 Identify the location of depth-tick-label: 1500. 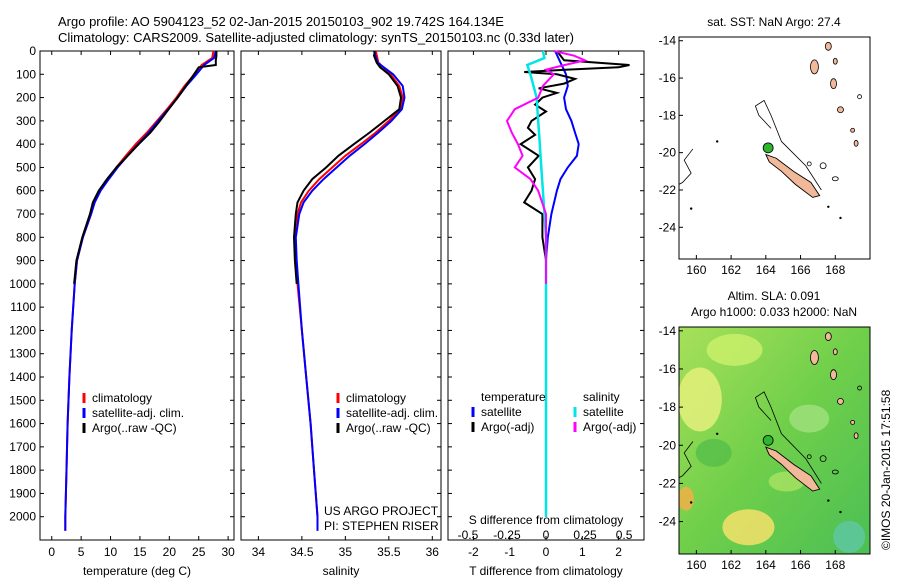
(22, 400).